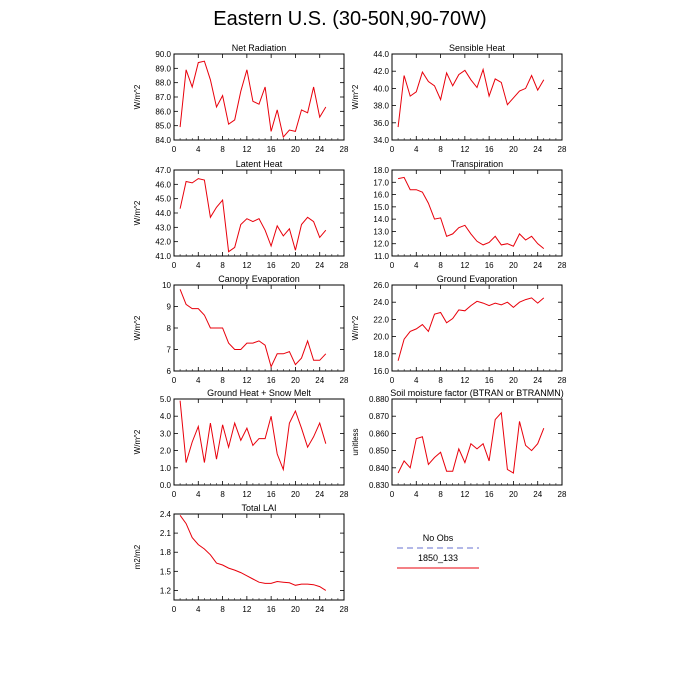  I want to click on panel-7-ytick-label: 2.0, so click(166, 451).